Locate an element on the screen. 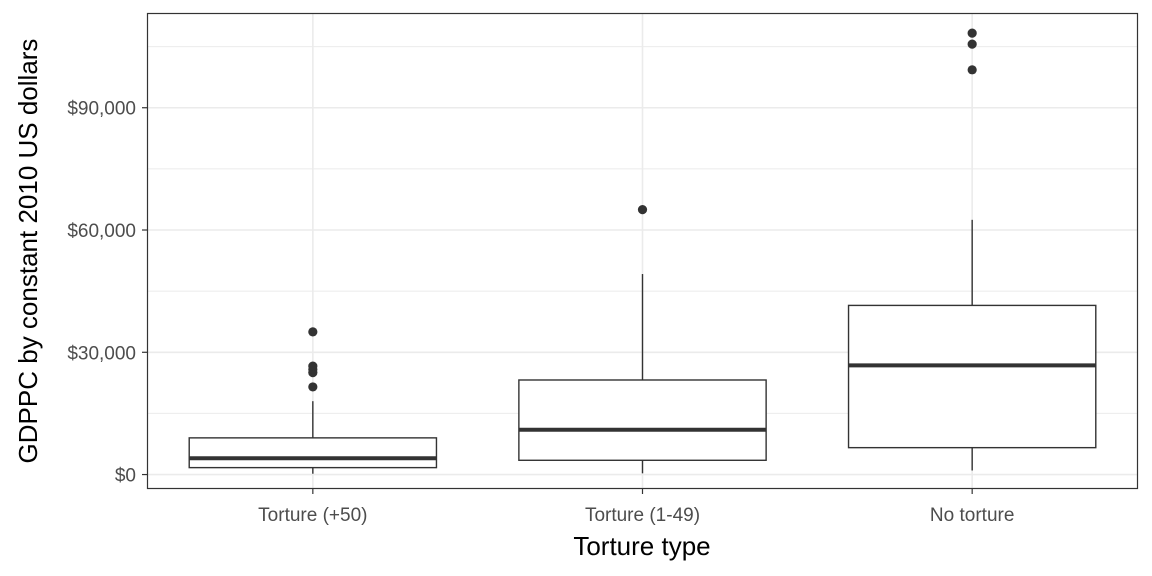 The width and height of the screenshot is (1152, 576). x-tick-label: Torture (1-49) is located at coordinates (642, 515).